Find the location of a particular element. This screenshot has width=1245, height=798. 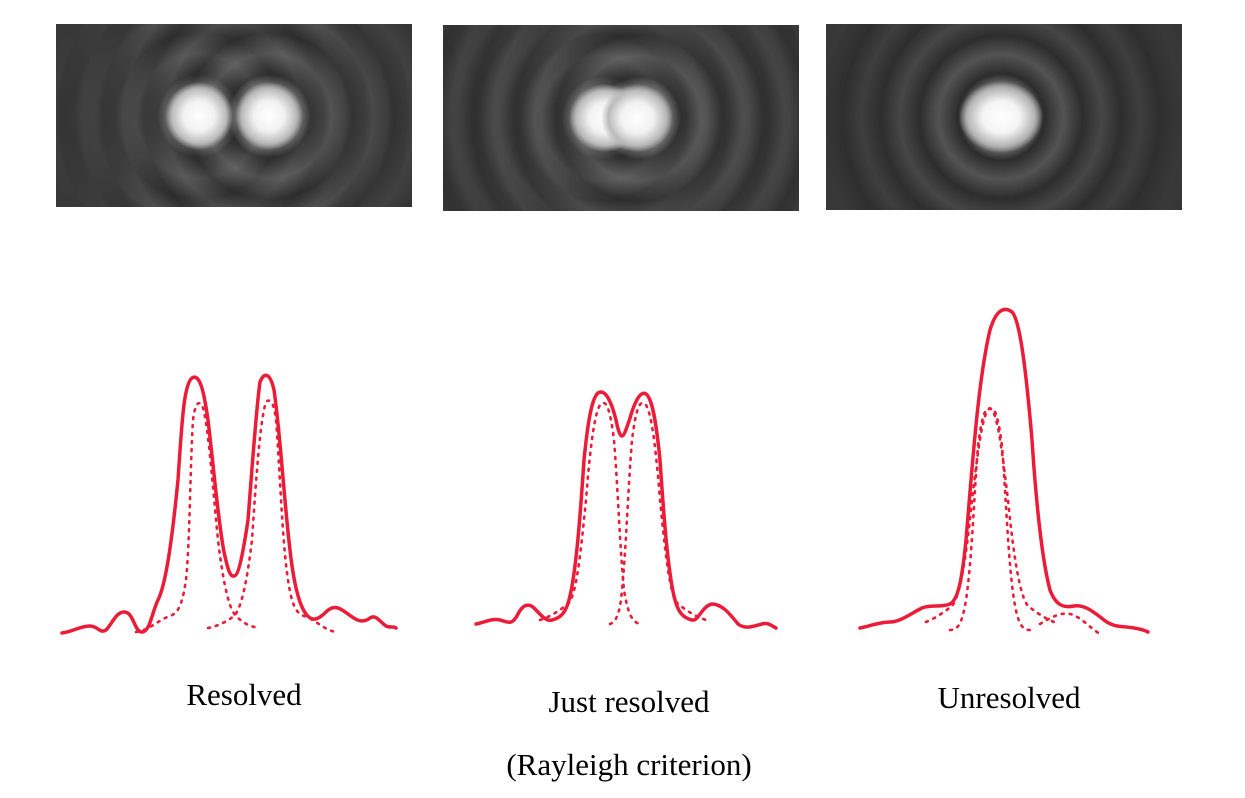

caption-resolved: Resolved is located at coordinates (244, 694).